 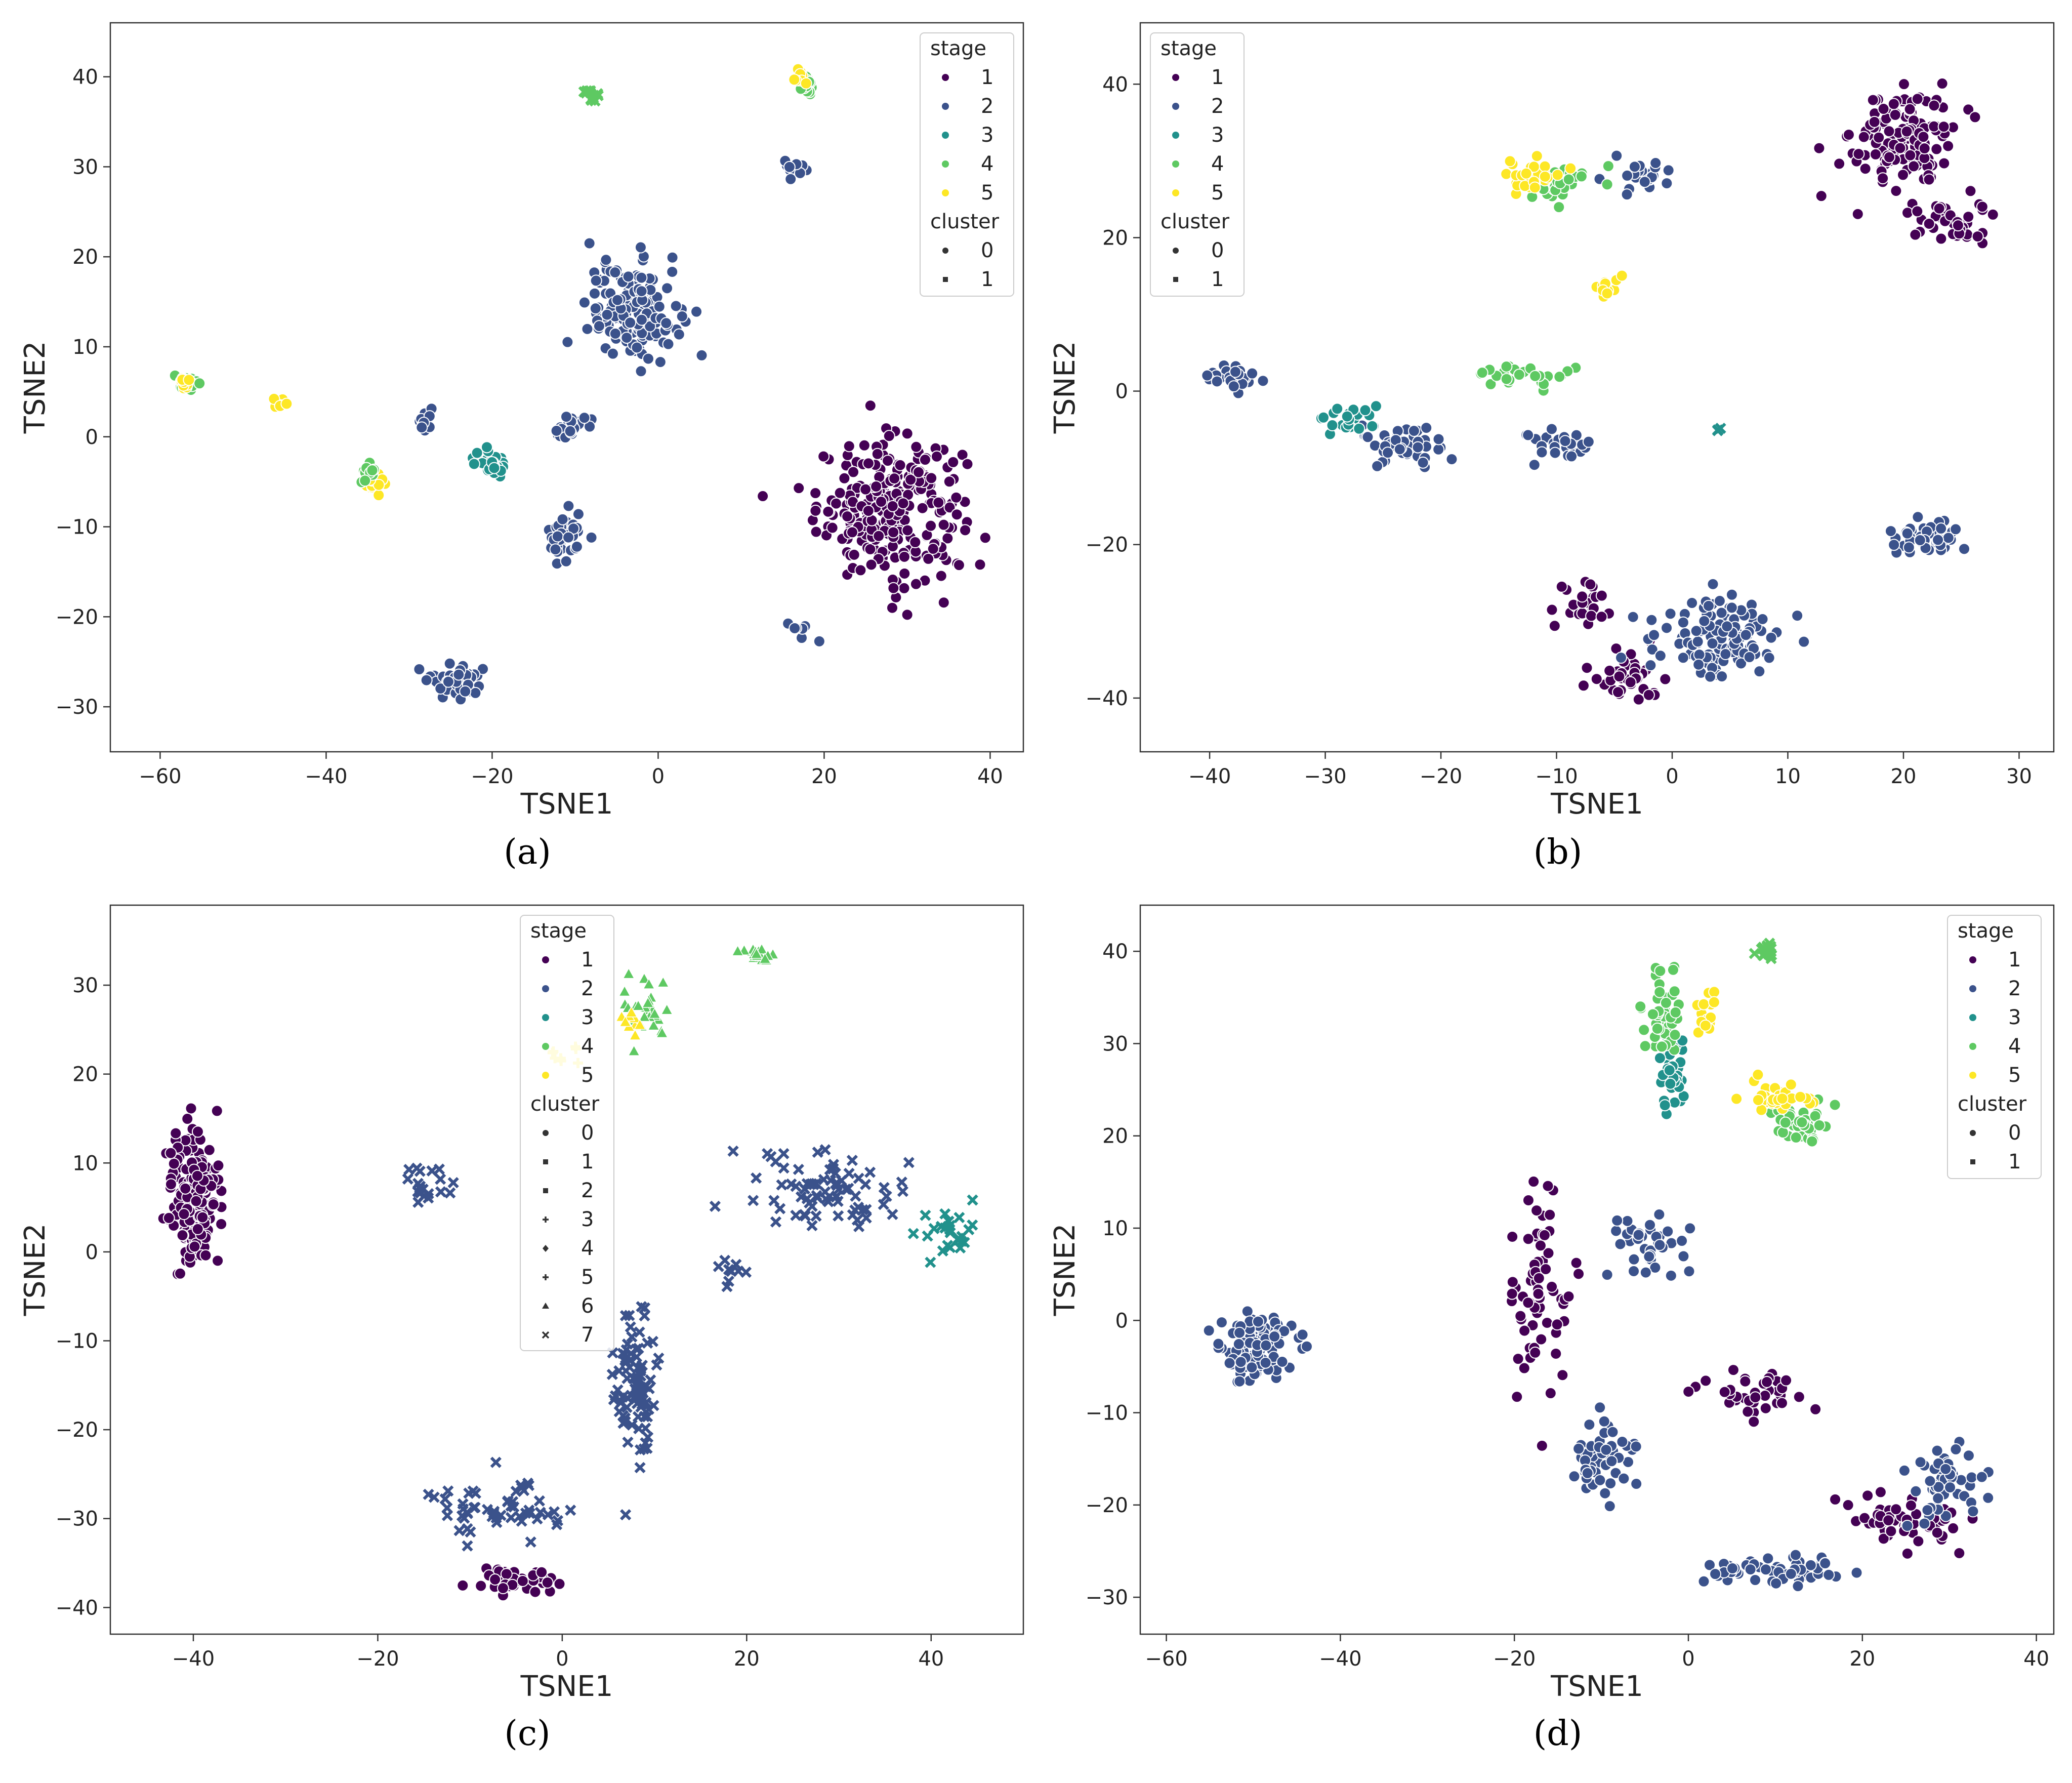 What do you see at coordinates (1209, 776) in the screenshot?
I see `x-tick-label: −40` at bounding box center [1209, 776].